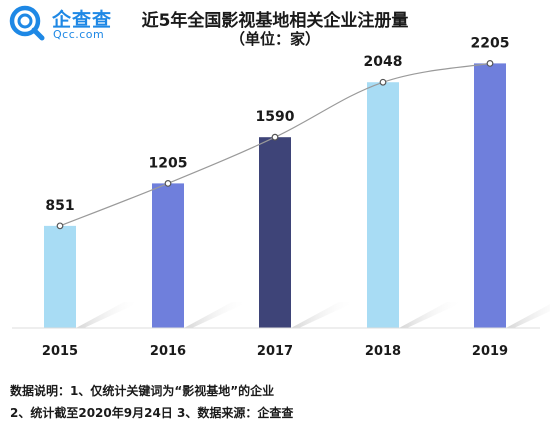 This screenshot has width=550, height=430. I want to click on note-line-2: 2、统计截至2020年9月24日 3、数据来源：企查查, so click(152, 413).